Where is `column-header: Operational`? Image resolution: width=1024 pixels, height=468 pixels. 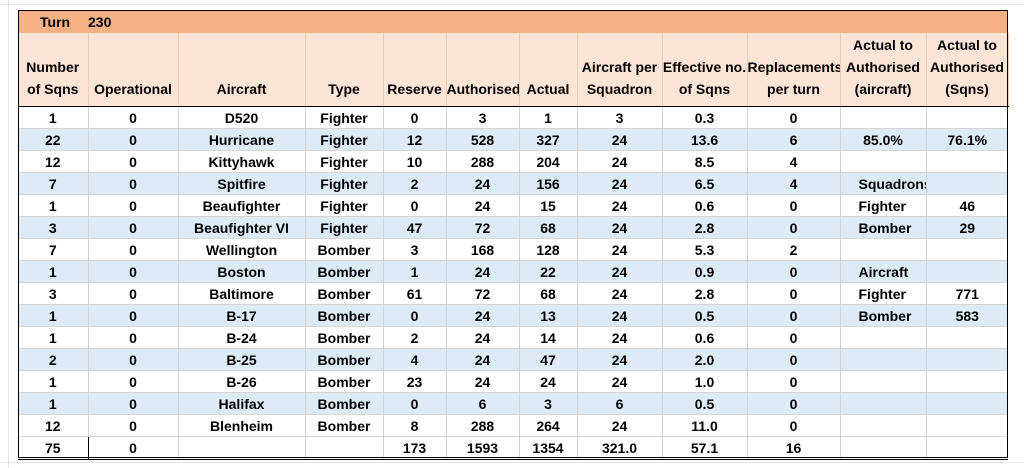
column-header: Operational is located at coordinates (133, 70).